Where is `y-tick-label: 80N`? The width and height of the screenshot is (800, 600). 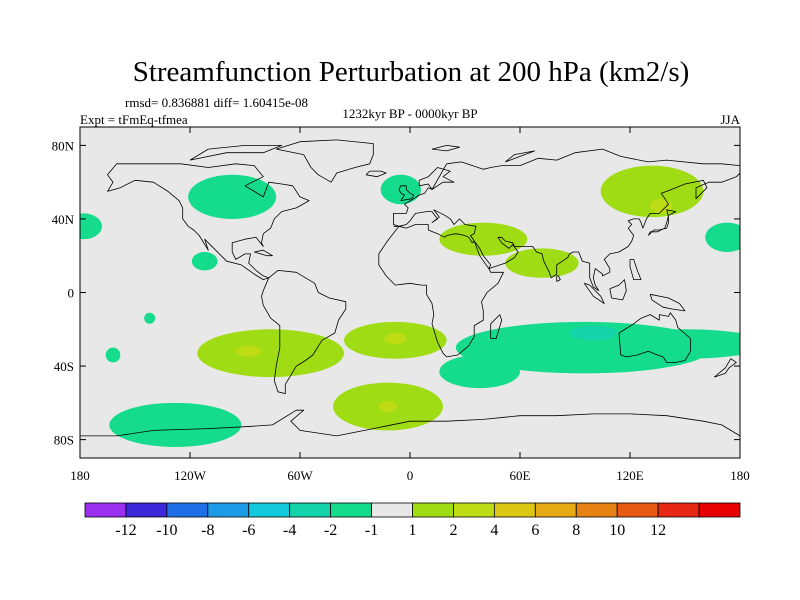
y-tick-label: 80N is located at coordinates (63, 145).